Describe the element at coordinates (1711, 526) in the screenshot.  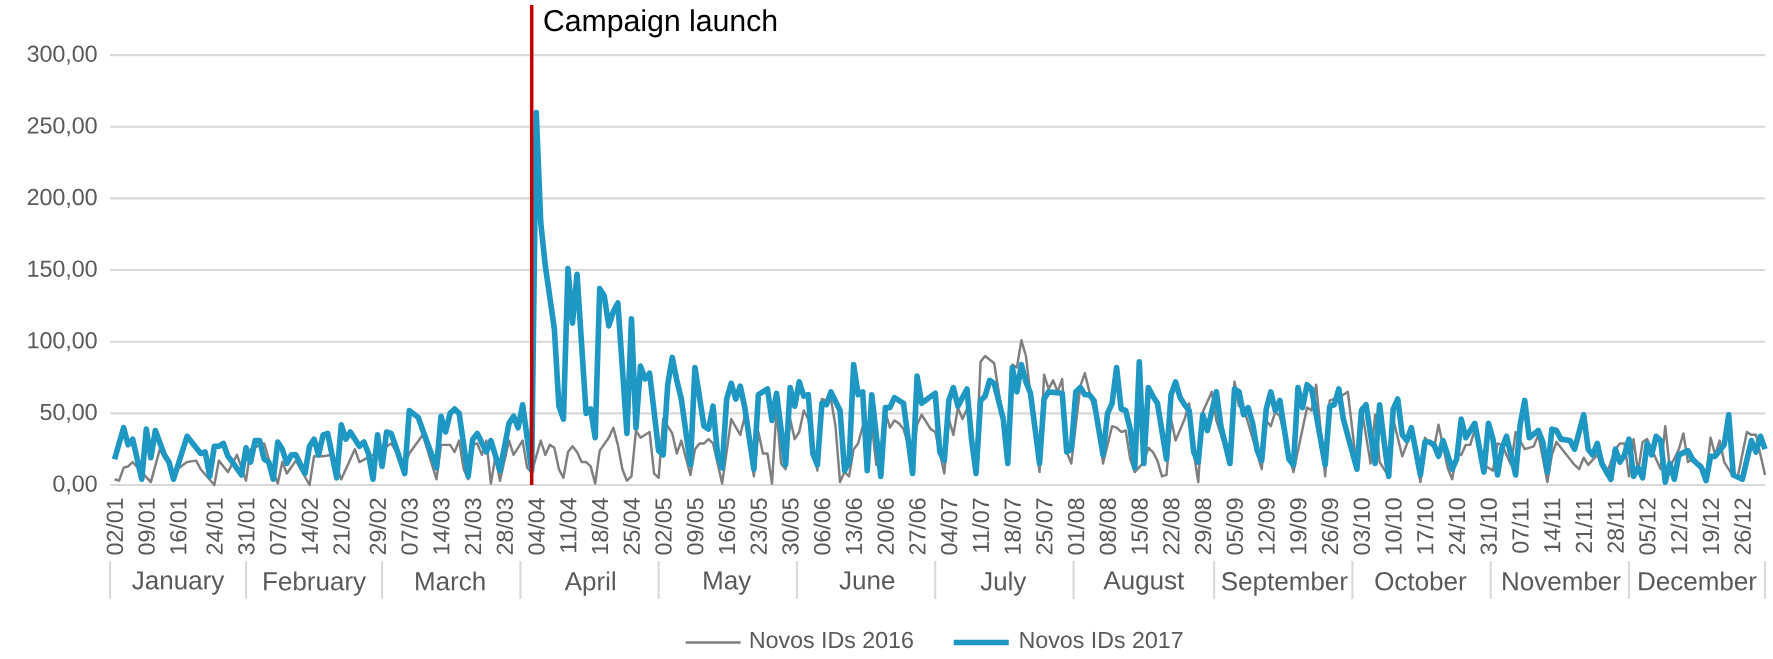
I see `x-tick-label: 19/12` at that location.